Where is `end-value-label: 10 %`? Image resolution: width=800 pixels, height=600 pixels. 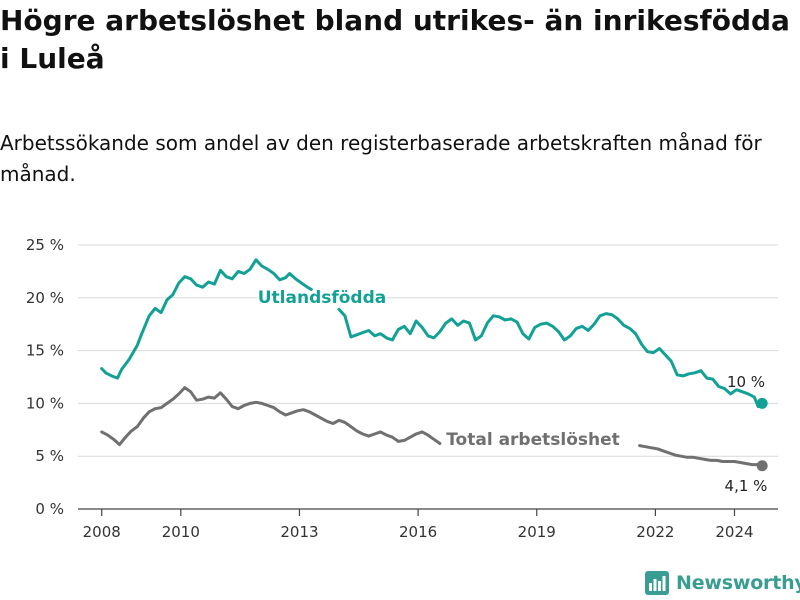
end-value-label: 10 % is located at coordinates (746, 382).